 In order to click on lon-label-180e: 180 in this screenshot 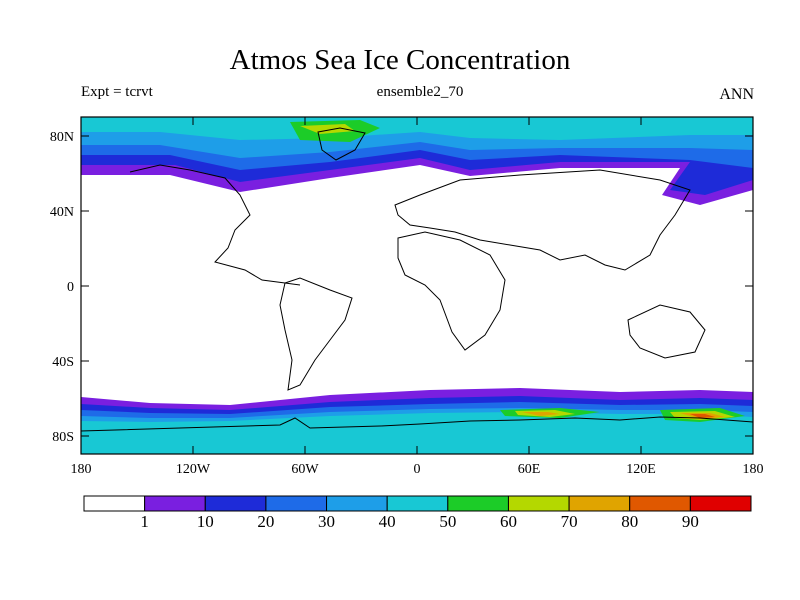, I will do `click(753, 469)`.